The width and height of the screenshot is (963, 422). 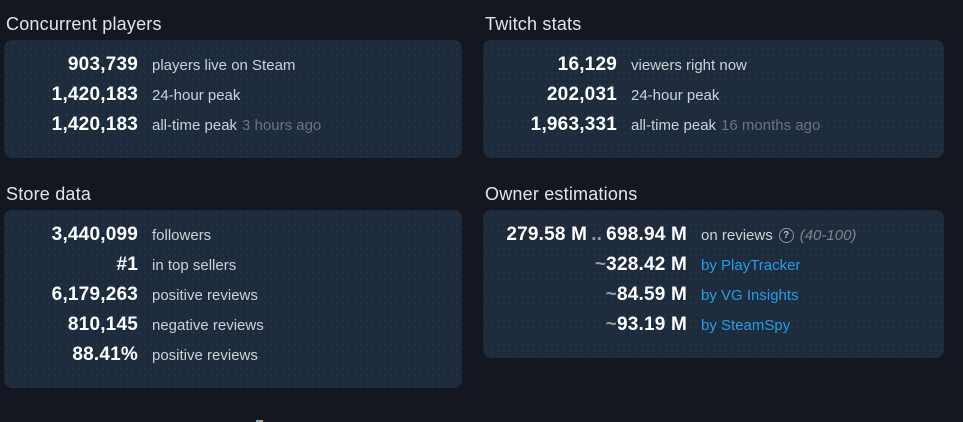 What do you see at coordinates (102, 324) in the screenshot?
I see `negative-reviews-value: 810,145` at bounding box center [102, 324].